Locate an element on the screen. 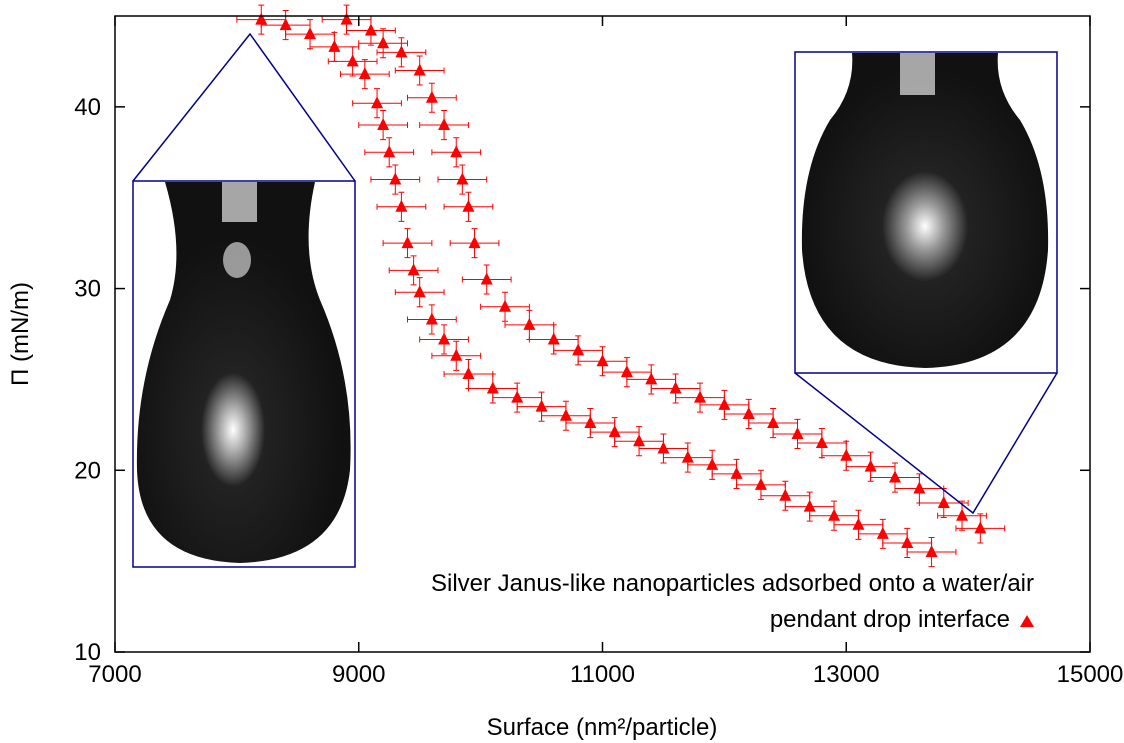  inset-right is located at coordinates (926, 283).